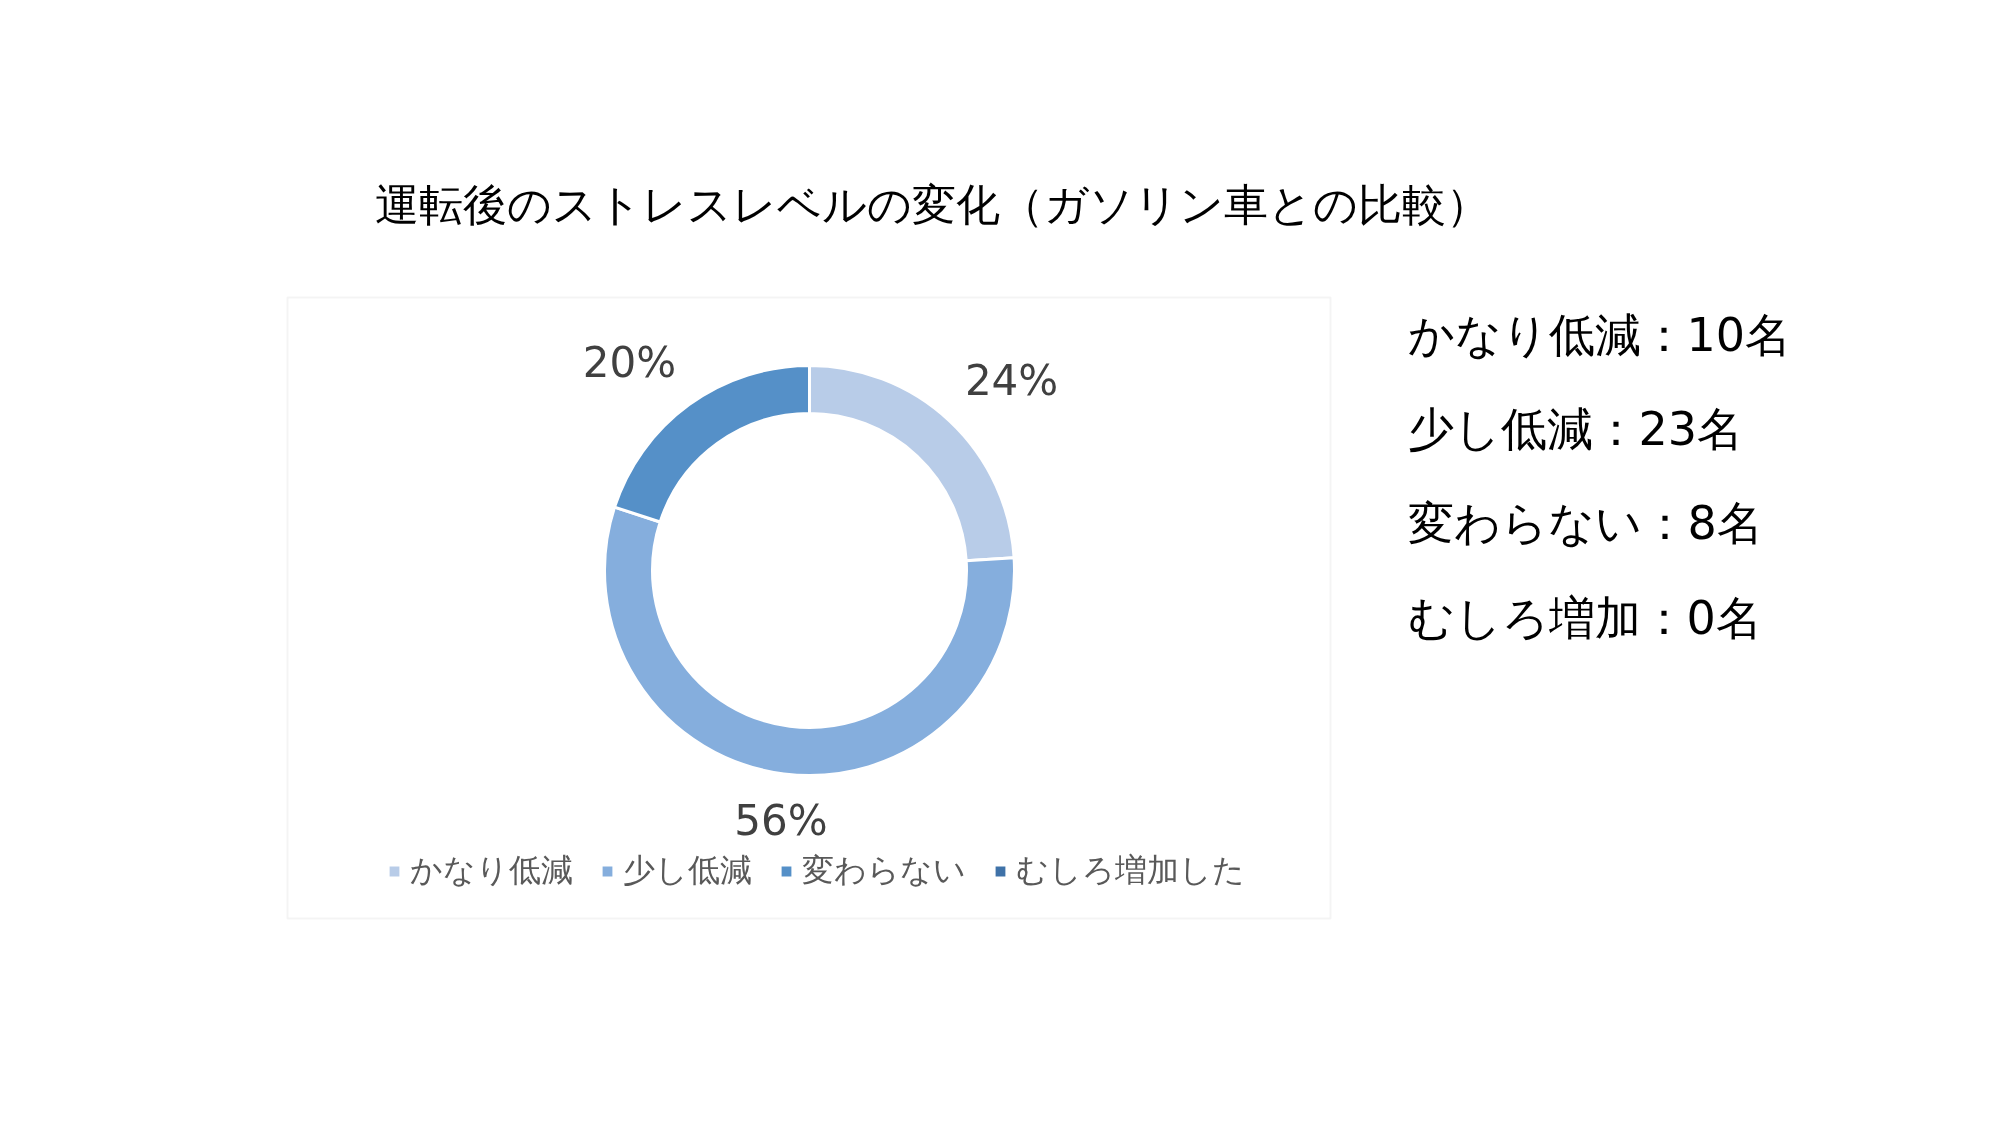 This screenshot has height=1125, width=2000. Describe the element at coordinates (781, 820) in the screenshot. I see `data-label: 56%` at that location.